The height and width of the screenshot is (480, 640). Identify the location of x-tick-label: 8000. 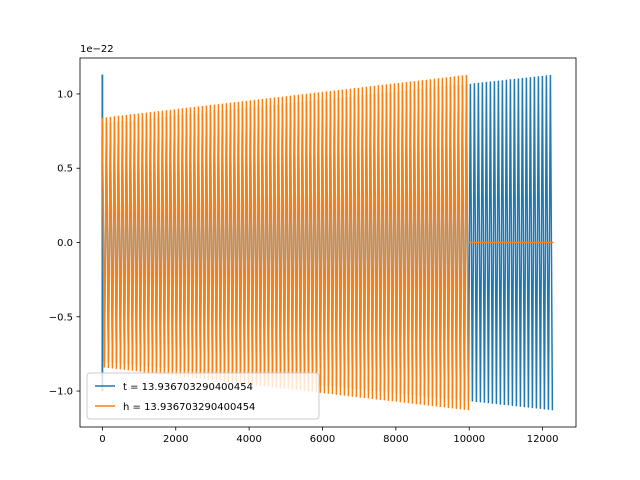
(395, 439).